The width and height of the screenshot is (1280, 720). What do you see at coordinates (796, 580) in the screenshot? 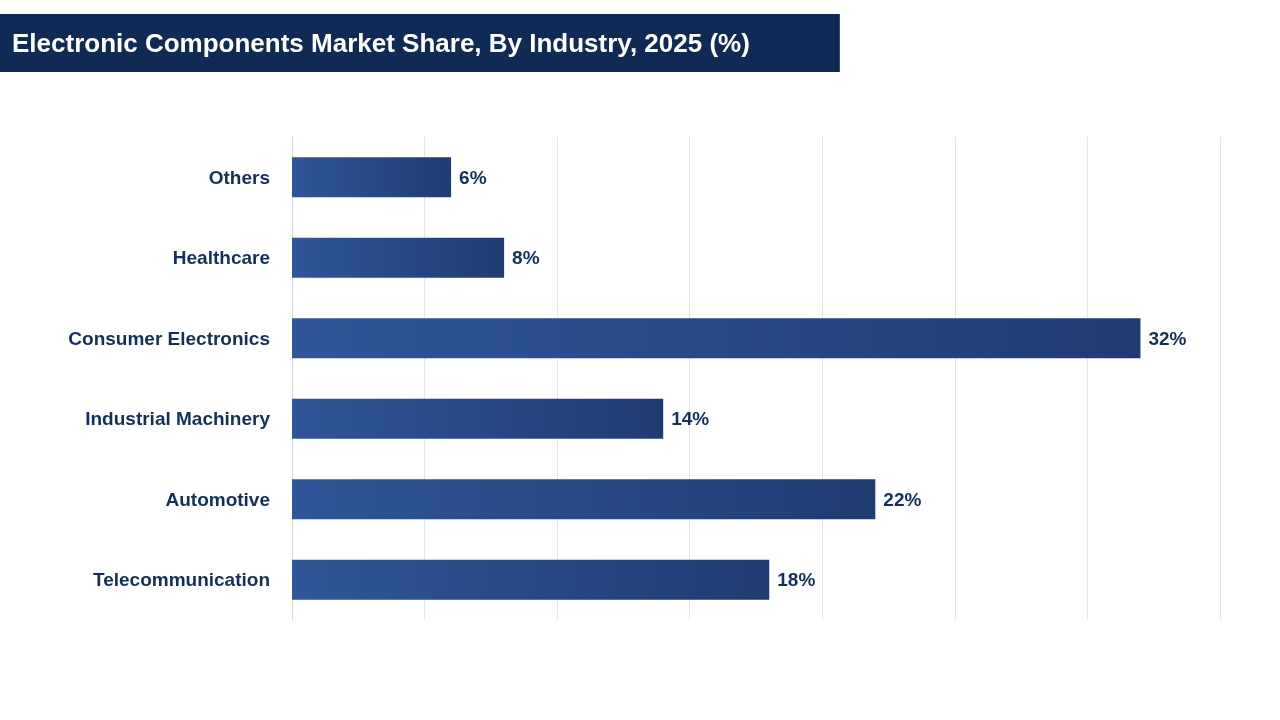
I see `data-label: 18%` at bounding box center [796, 580].